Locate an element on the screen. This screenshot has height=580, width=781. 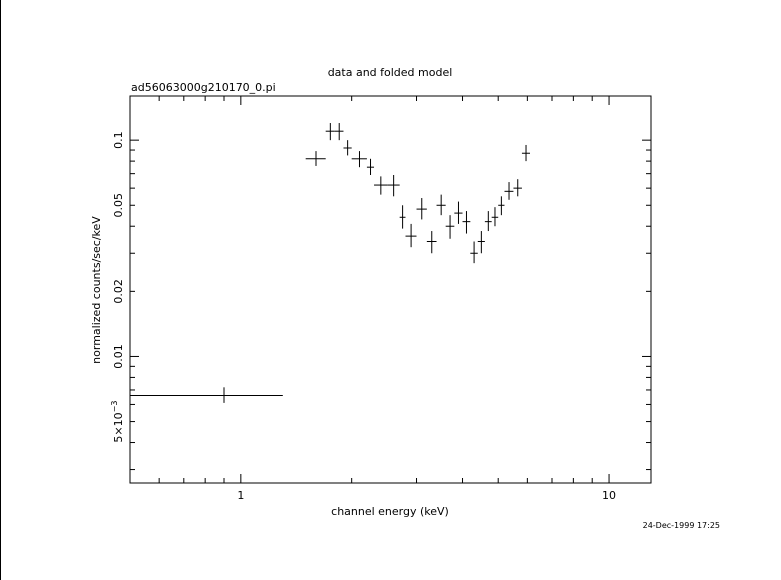
x-axis-label: channel energy (keV) is located at coordinates (390, 511).